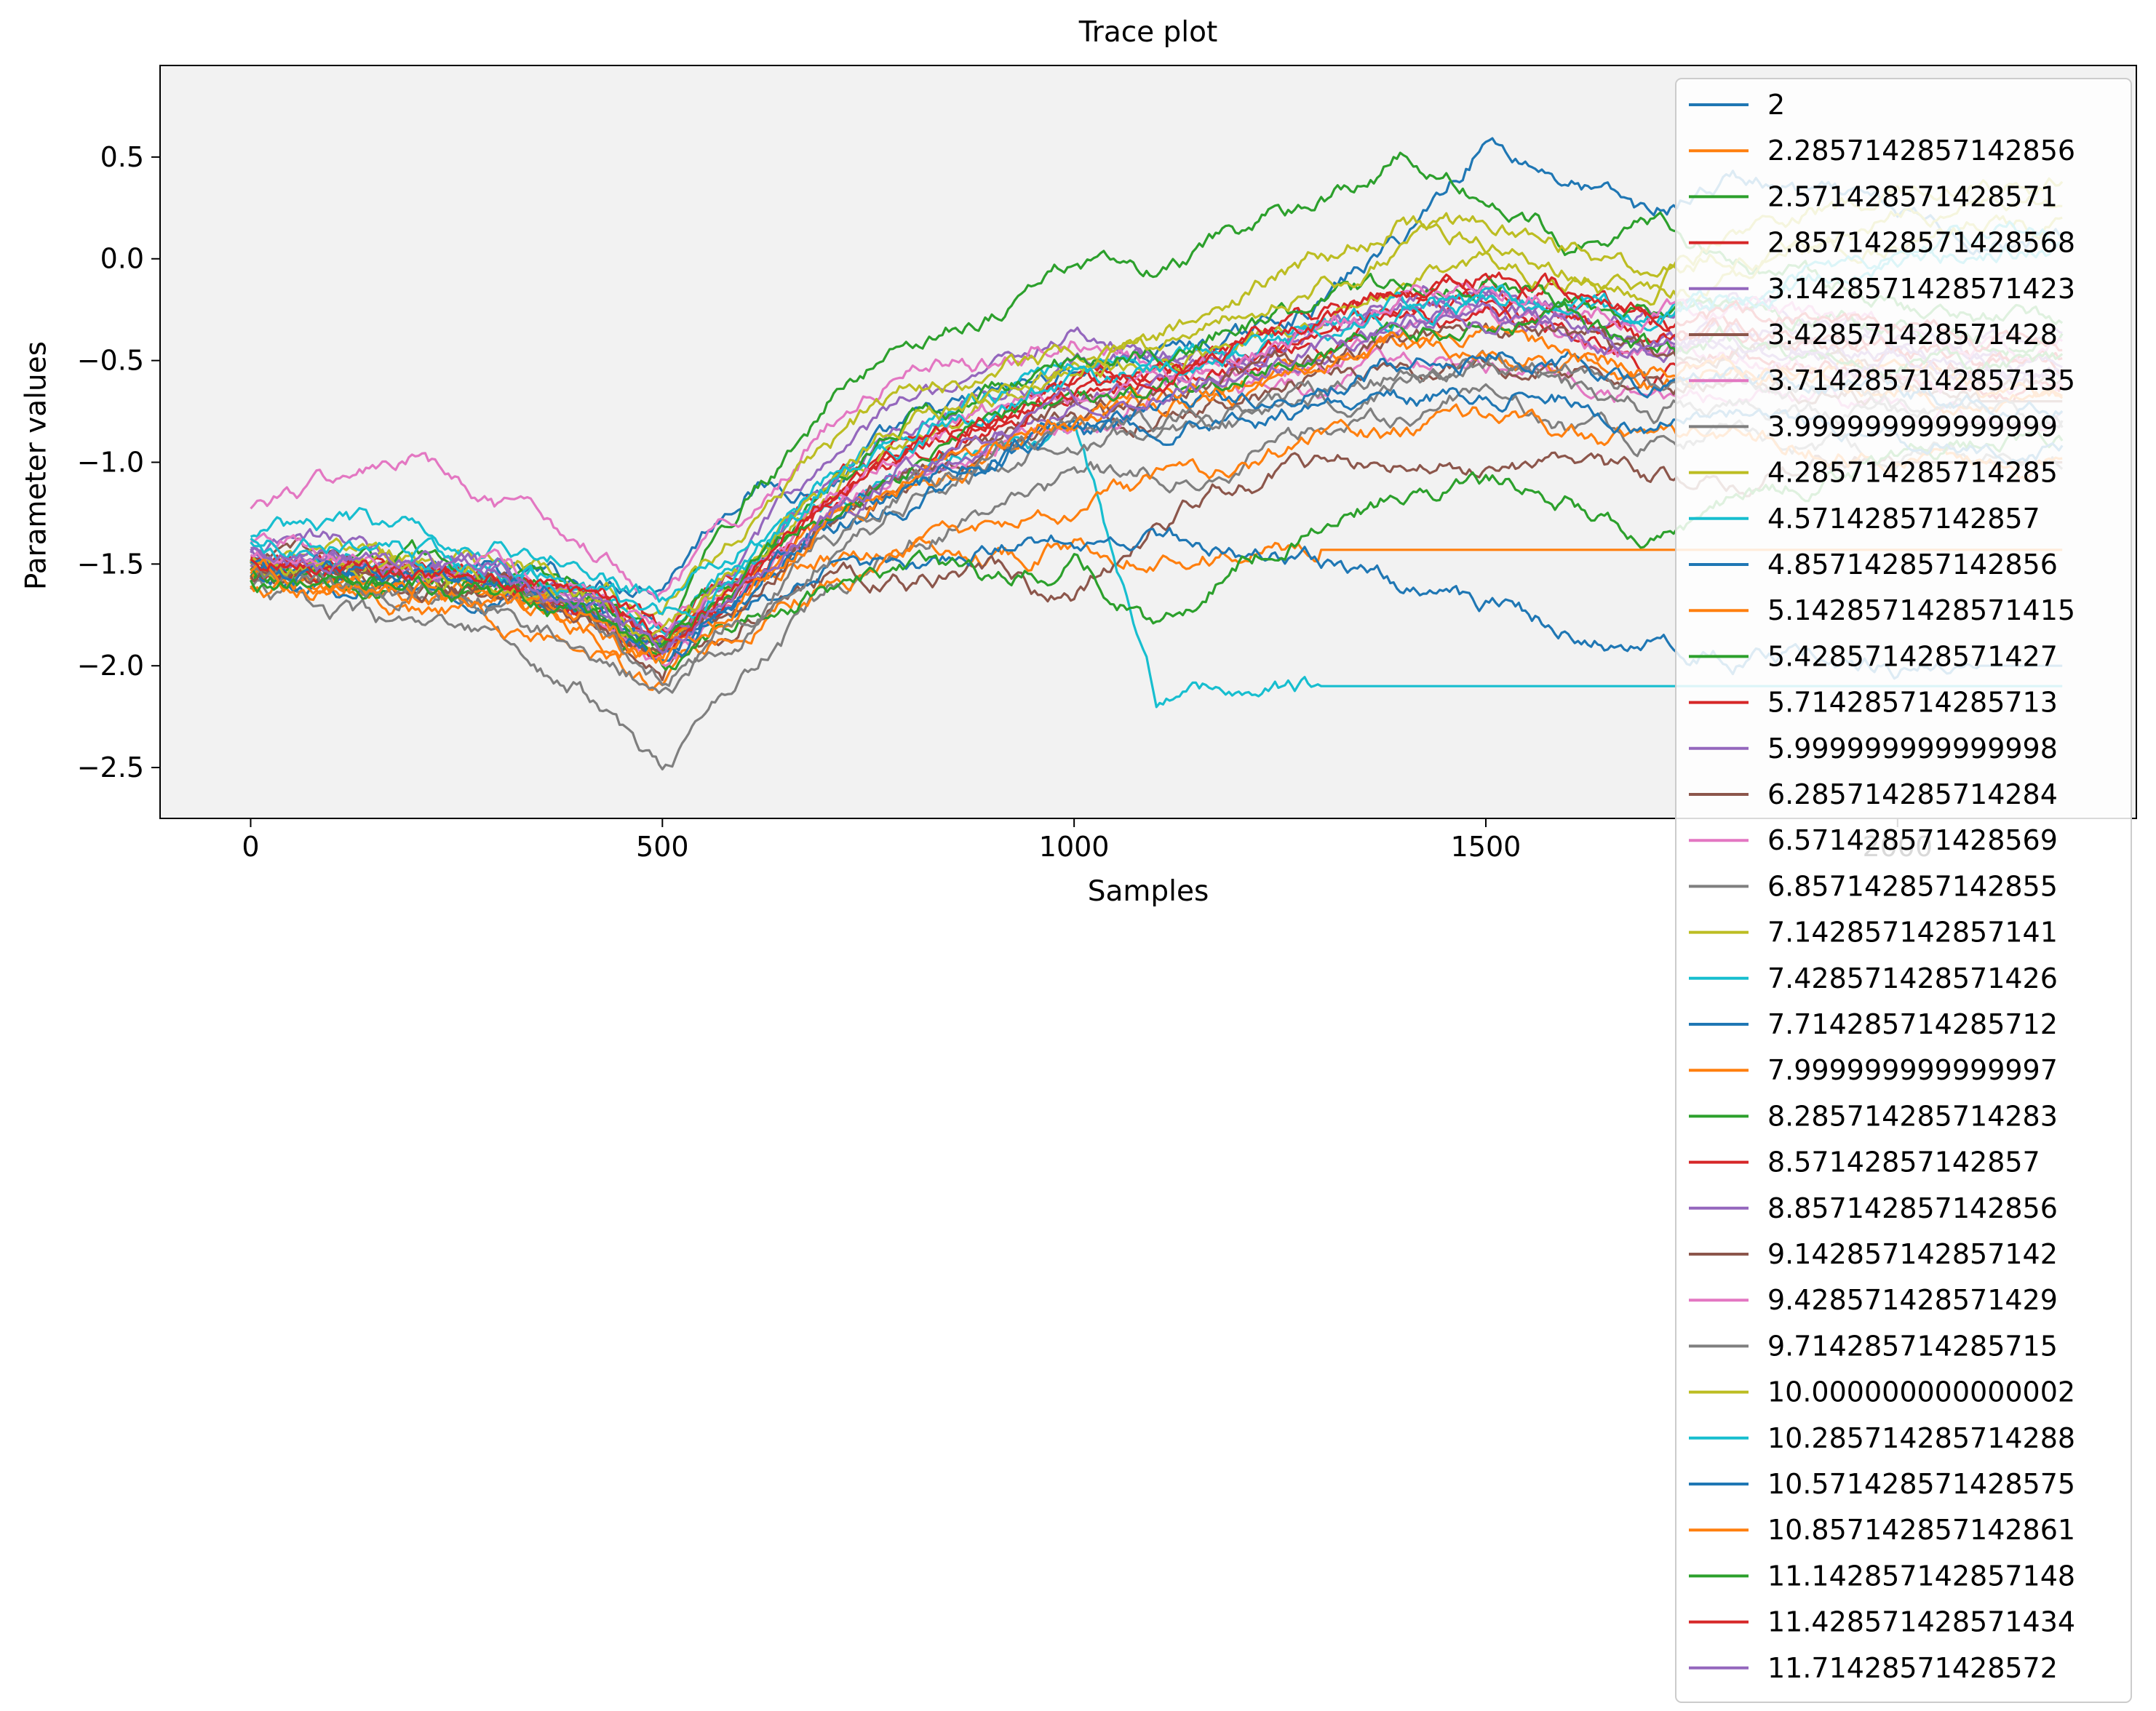 This screenshot has width=2156, height=1711. What do you see at coordinates (1913, 1070) in the screenshot?
I see `legend-label: 7.999999999999997` at bounding box center [1913, 1070].